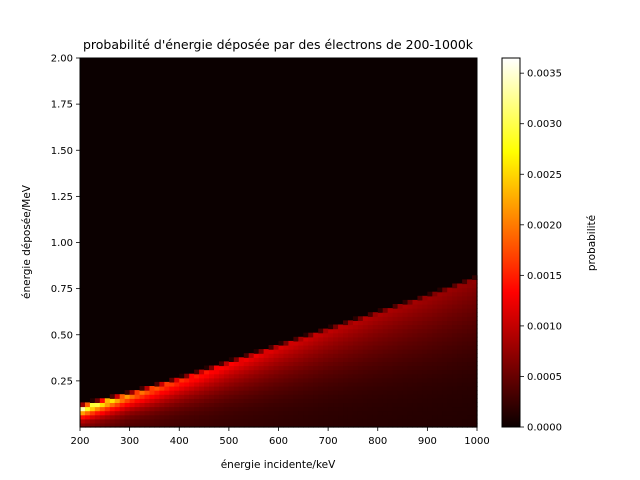 This screenshot has height=480, width=640. What do you see at coordinates (62, 289) in the screenshot?
I see `y-tick-label: 0.75` at bounding box center [62, 289].